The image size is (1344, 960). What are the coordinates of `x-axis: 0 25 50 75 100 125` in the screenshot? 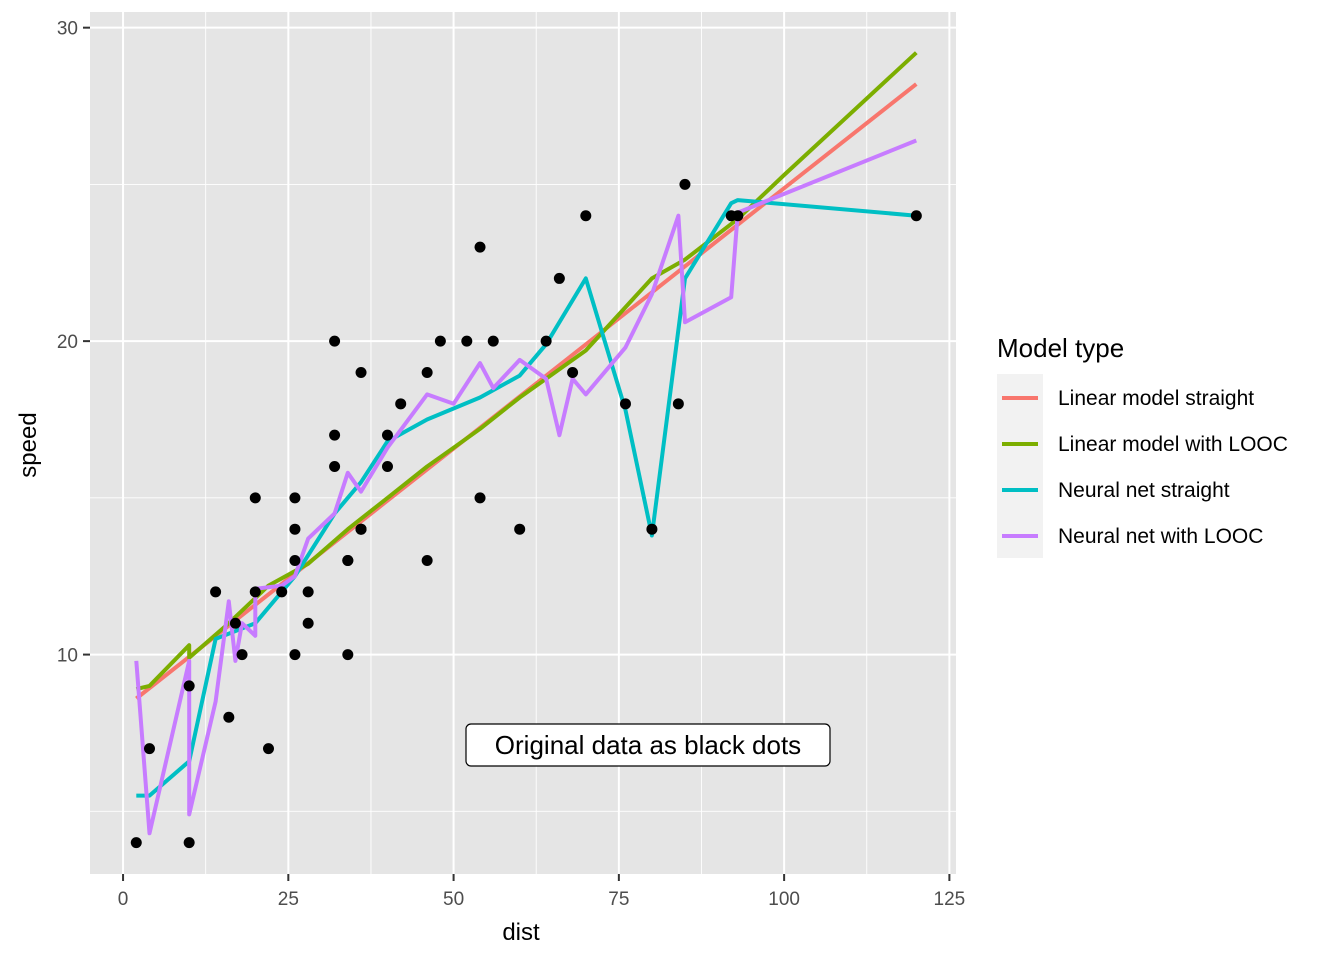 It's located at (541, 892).